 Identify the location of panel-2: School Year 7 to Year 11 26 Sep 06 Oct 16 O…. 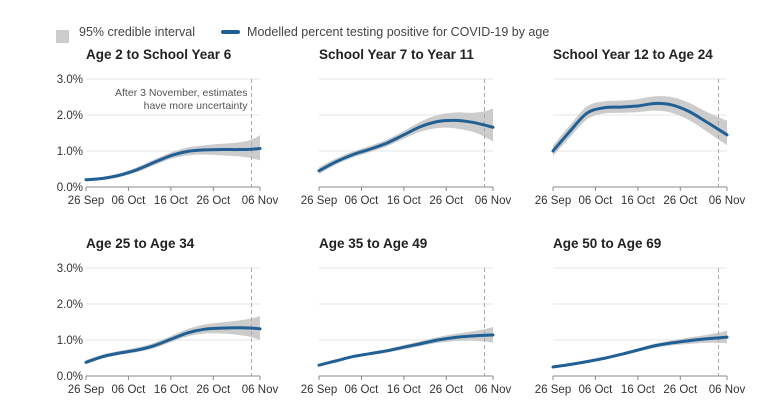
(406, 127).